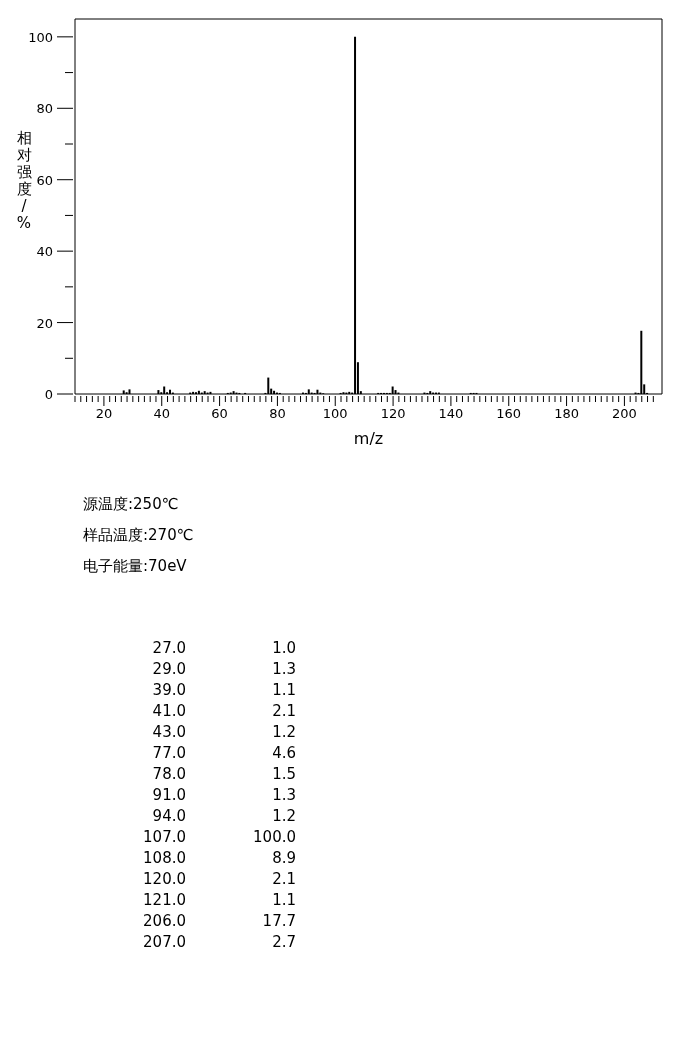  Describe the element at coordinates (283, 942) in the screenshot. I see `text: 2.7` at that location.